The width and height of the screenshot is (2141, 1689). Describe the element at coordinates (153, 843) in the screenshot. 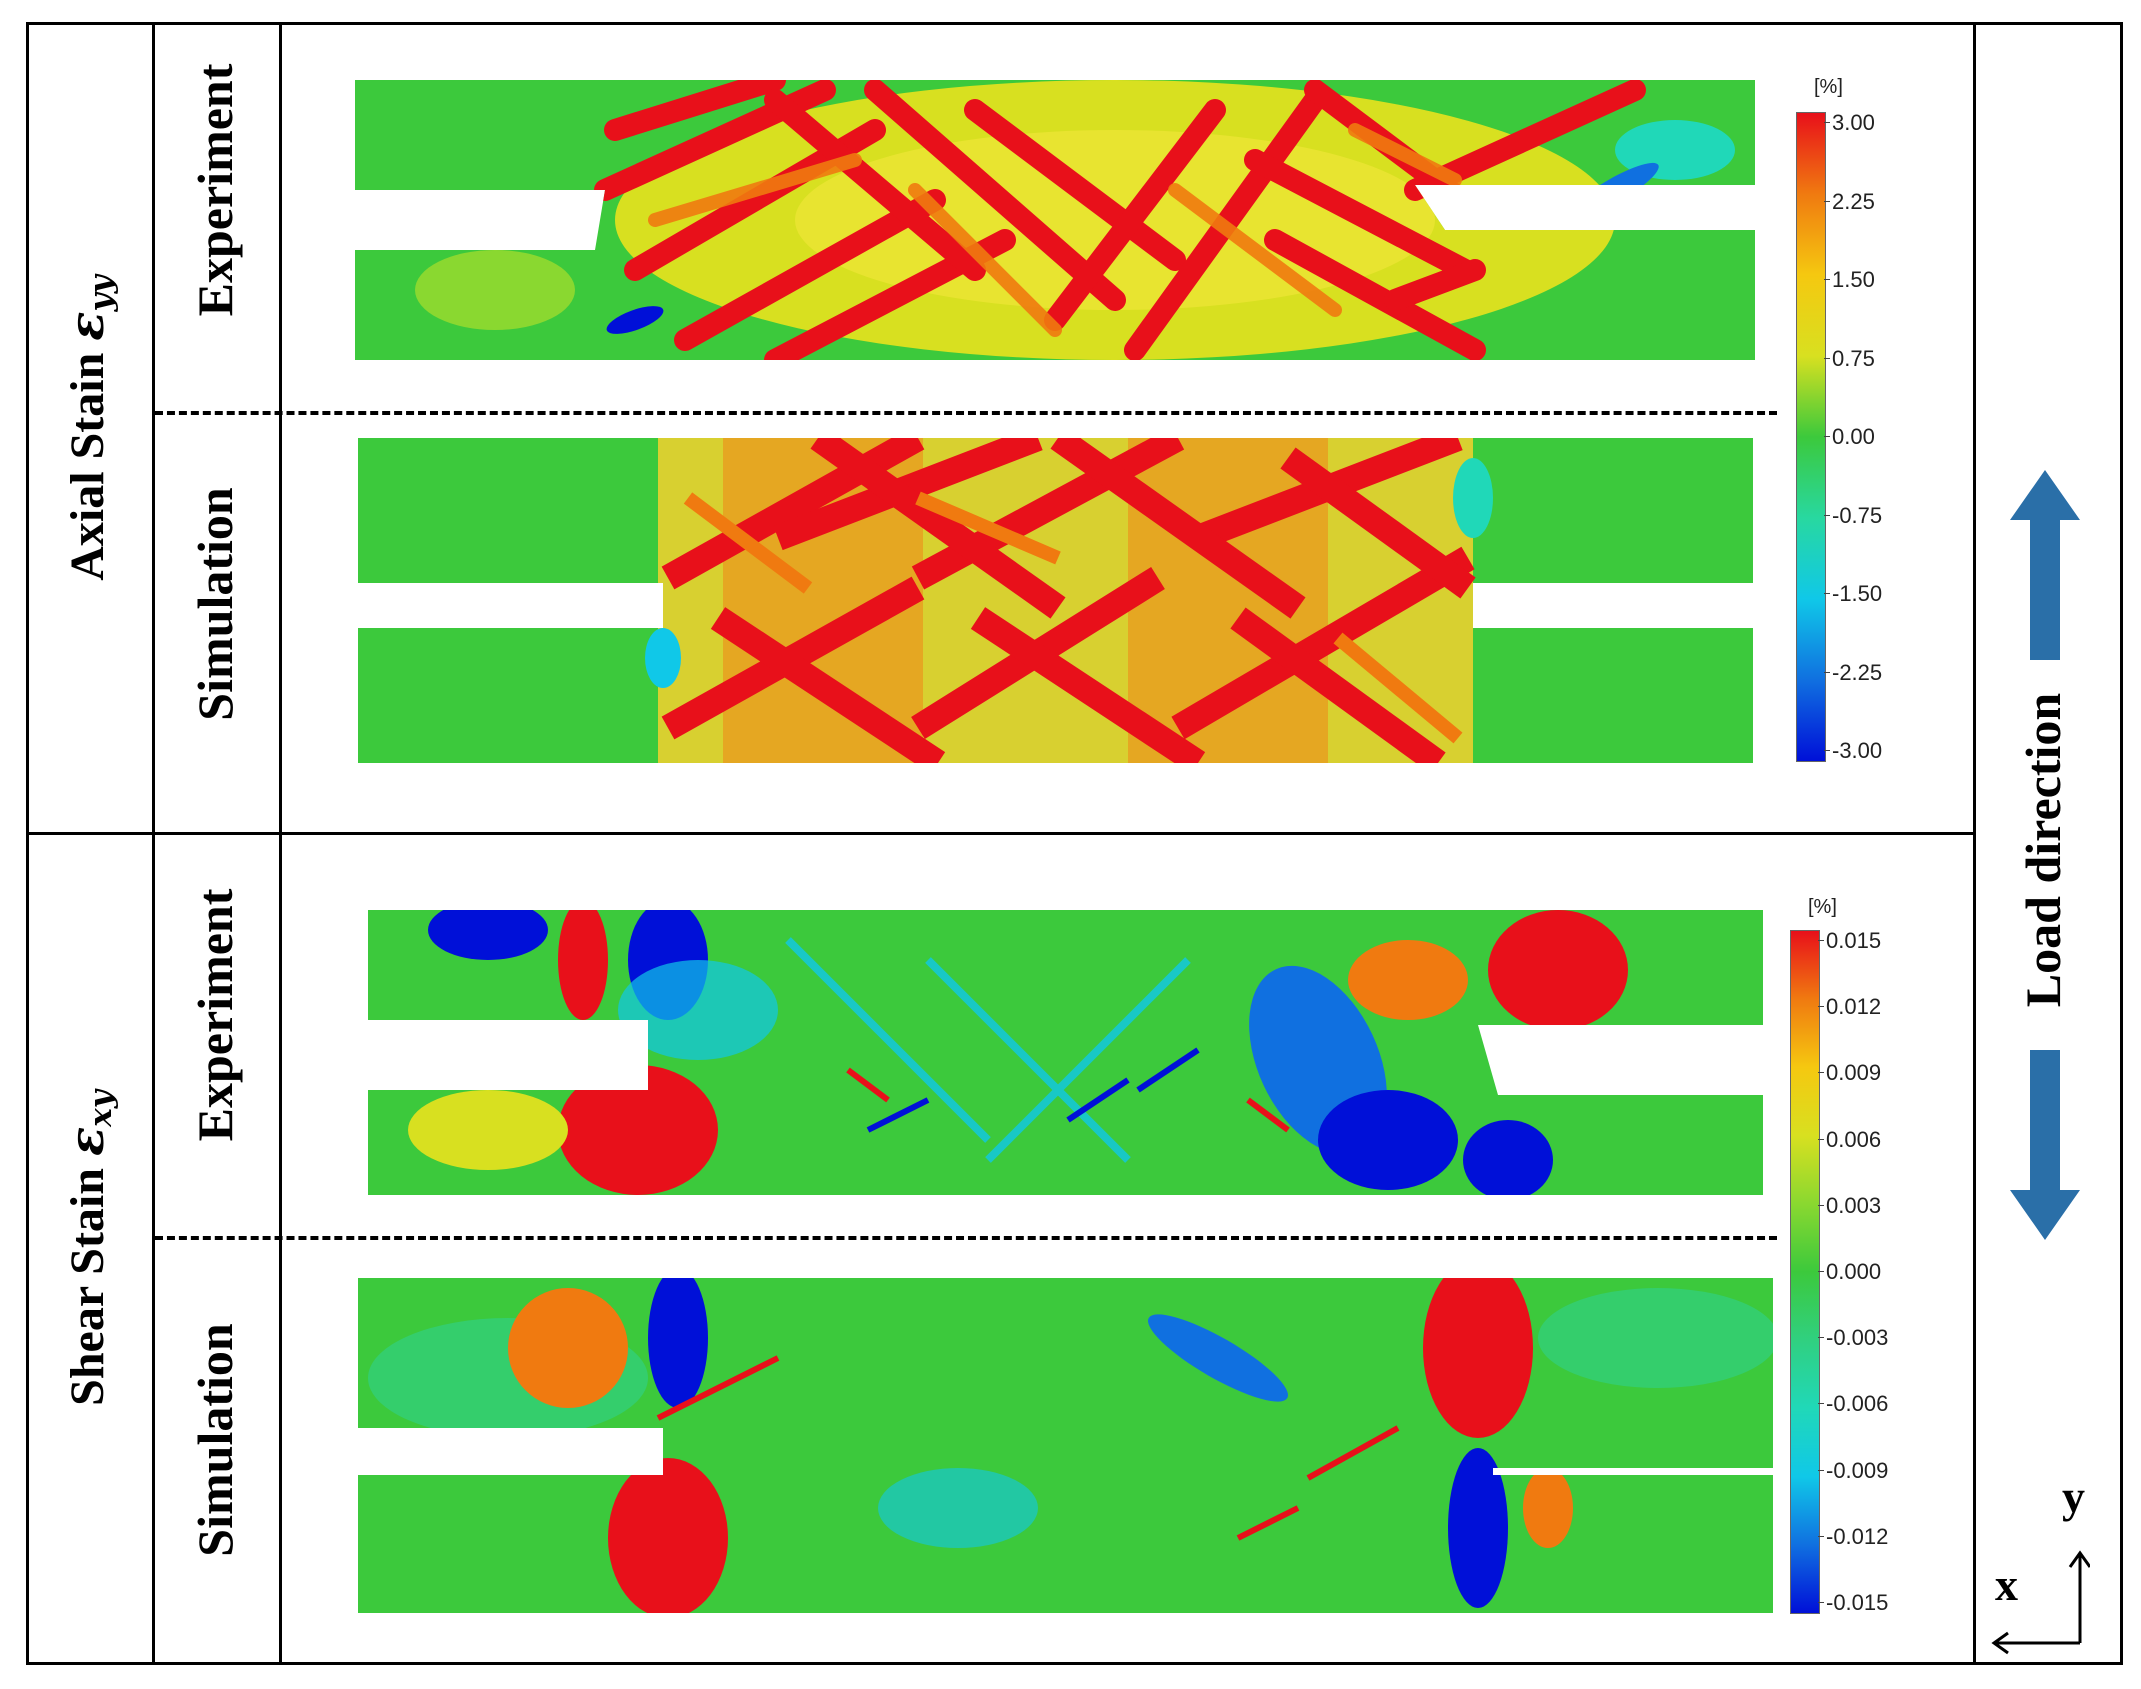

I see `frame-col1` at that location.